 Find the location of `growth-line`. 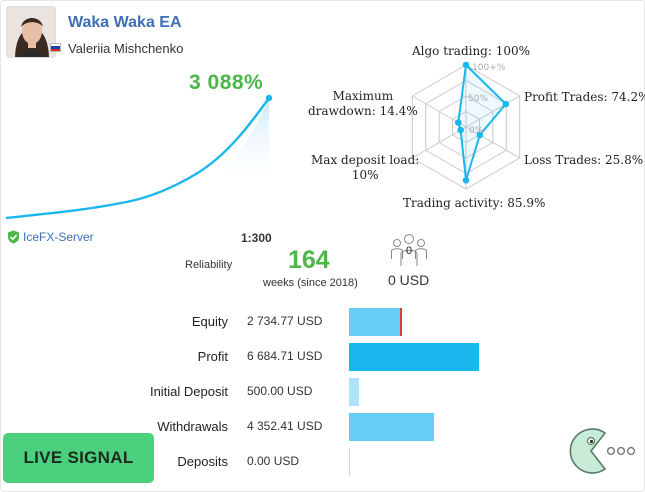

growth-line is located at coordinates (137, 158).